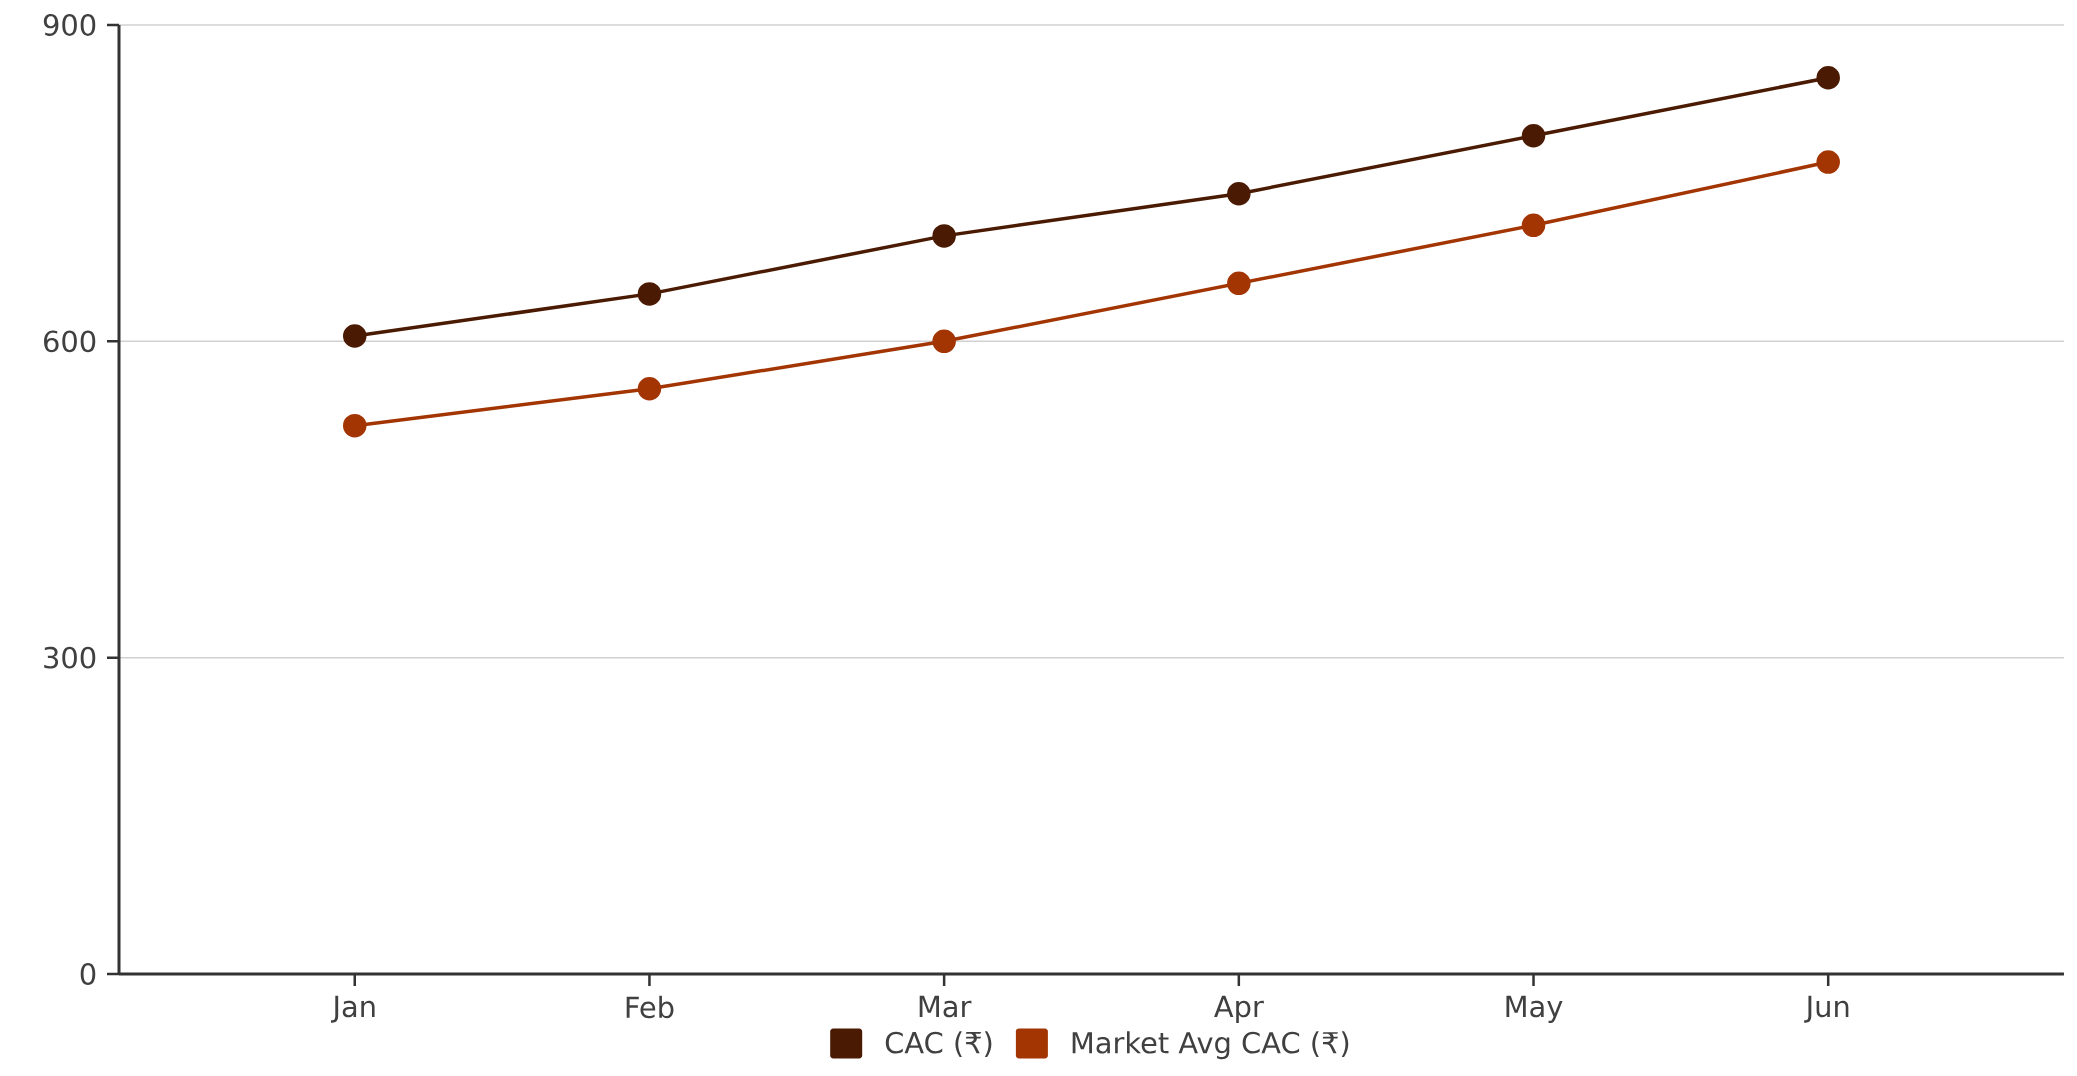 The height and width of the screenshot is (1076, 2077). Describe the element at coordinates (1239, 1009) in the screenshot. I see `x-tick-label: Apr` at that location.